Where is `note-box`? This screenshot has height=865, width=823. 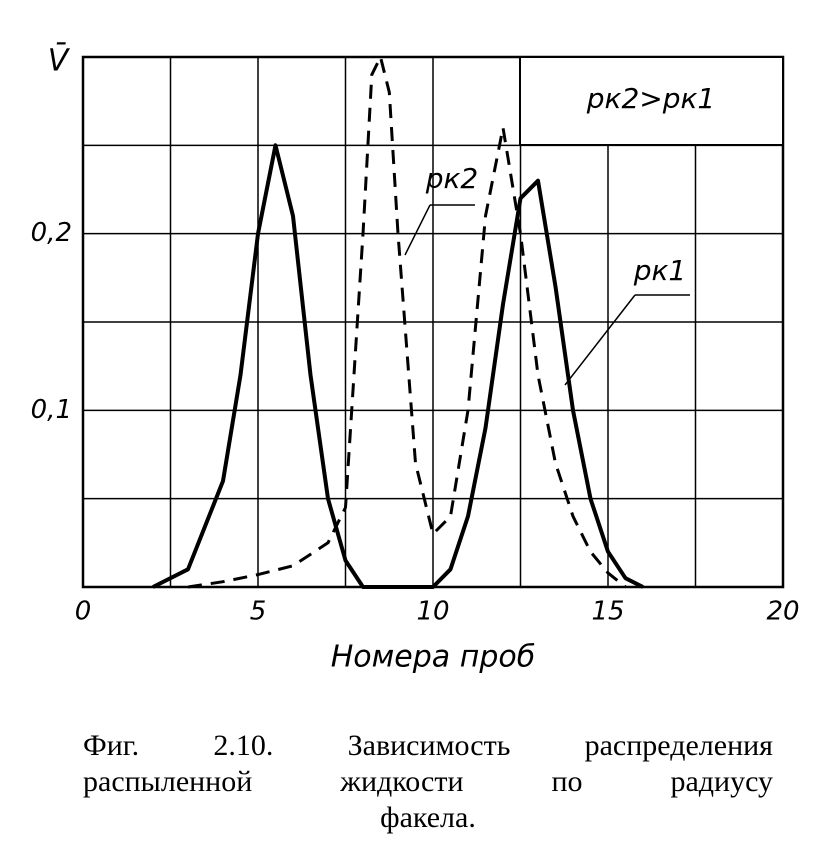 note-box is located at coordinates (651, 101).